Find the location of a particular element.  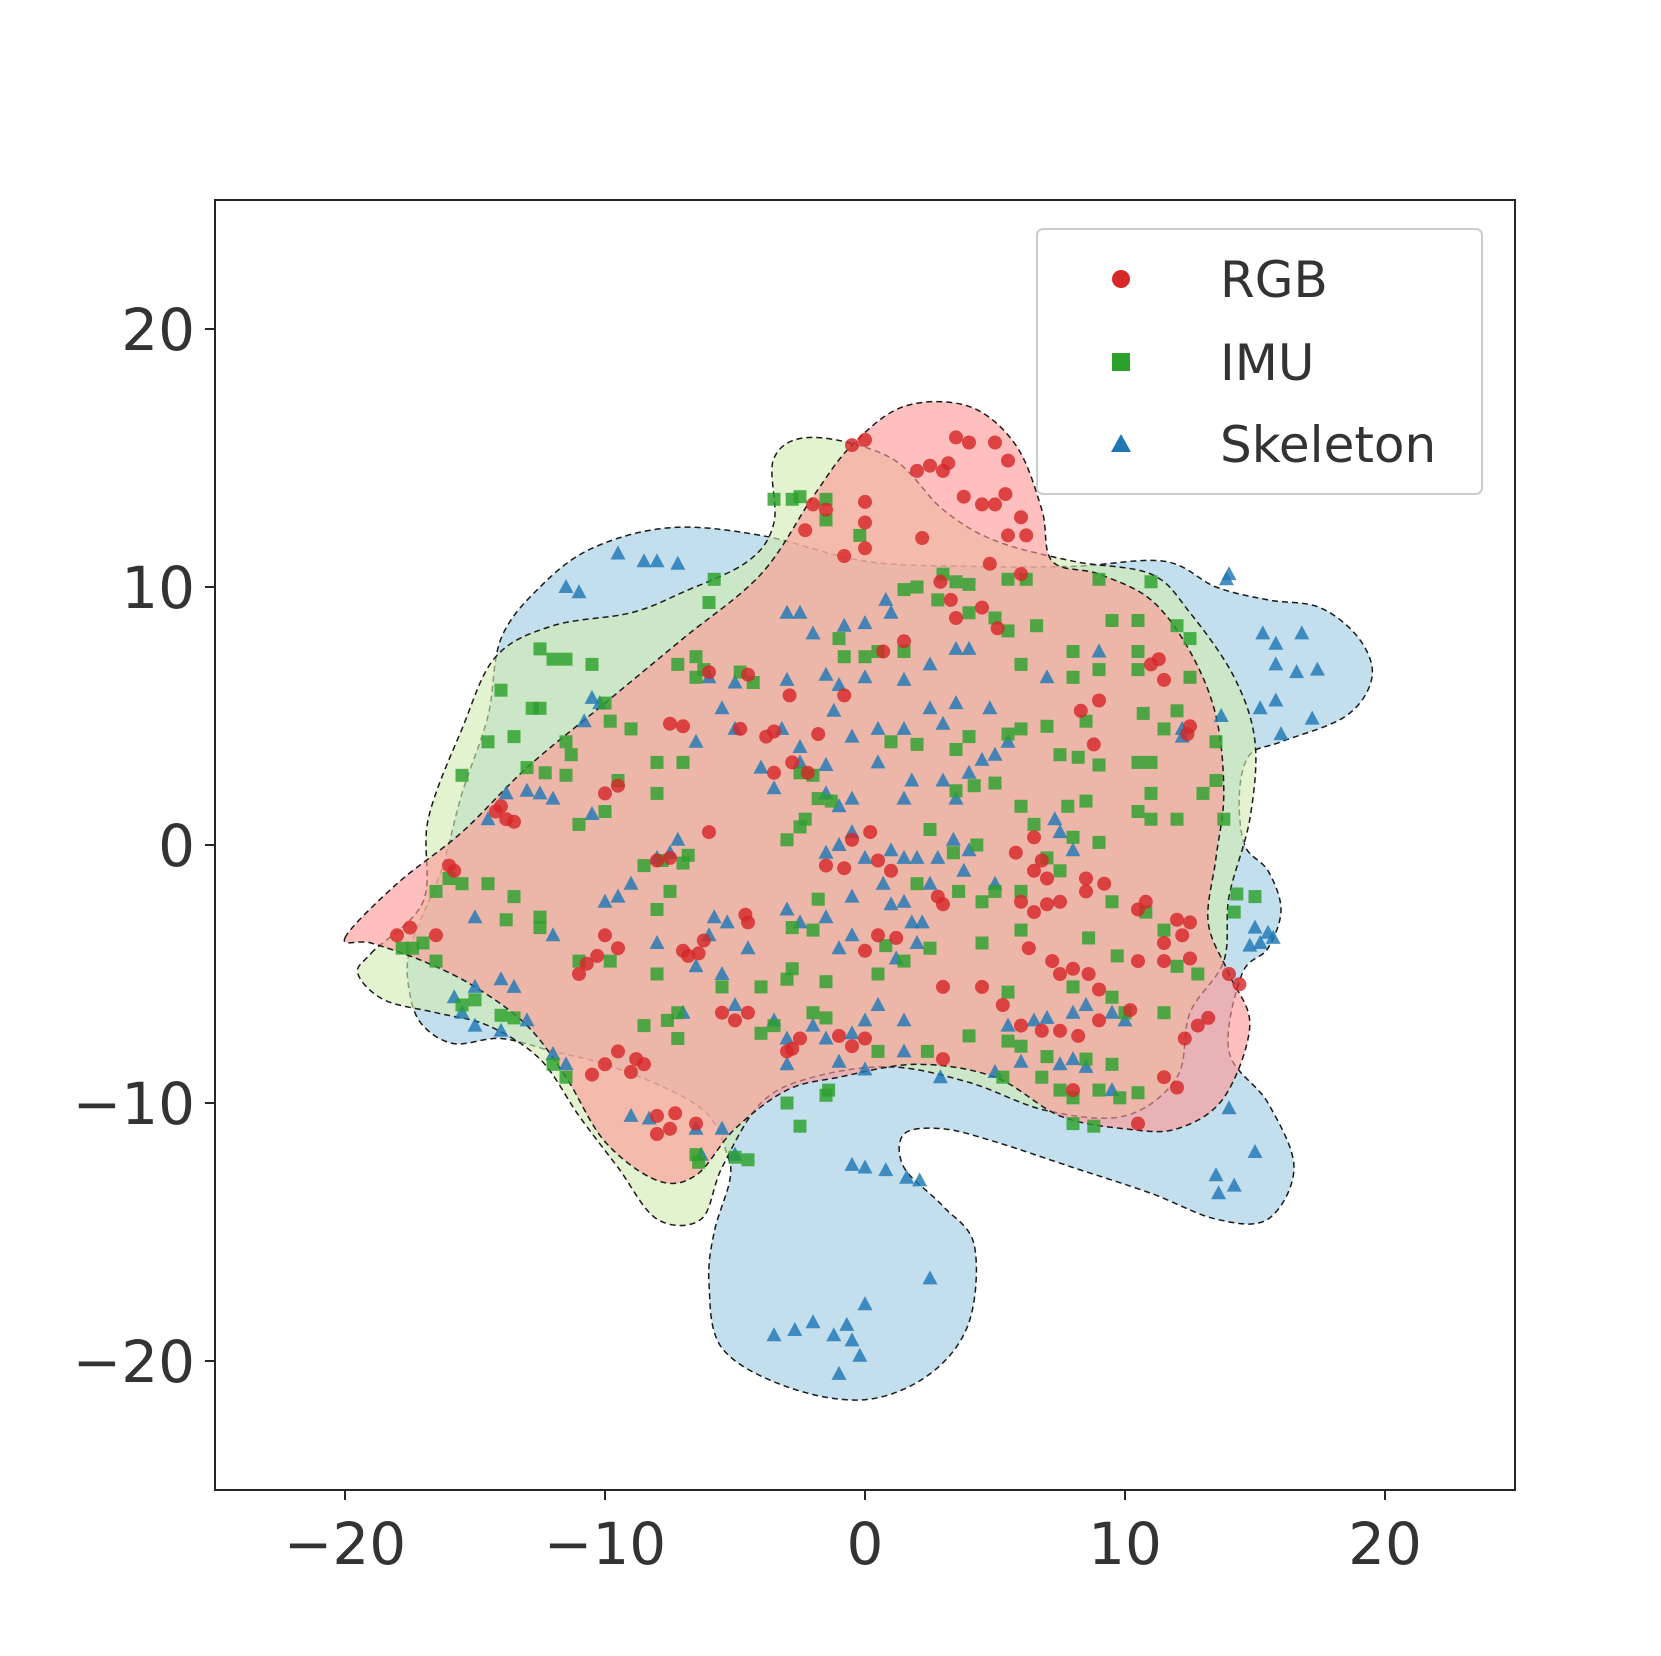

legend-marker-rgb is located at coordinates (1121, 279).